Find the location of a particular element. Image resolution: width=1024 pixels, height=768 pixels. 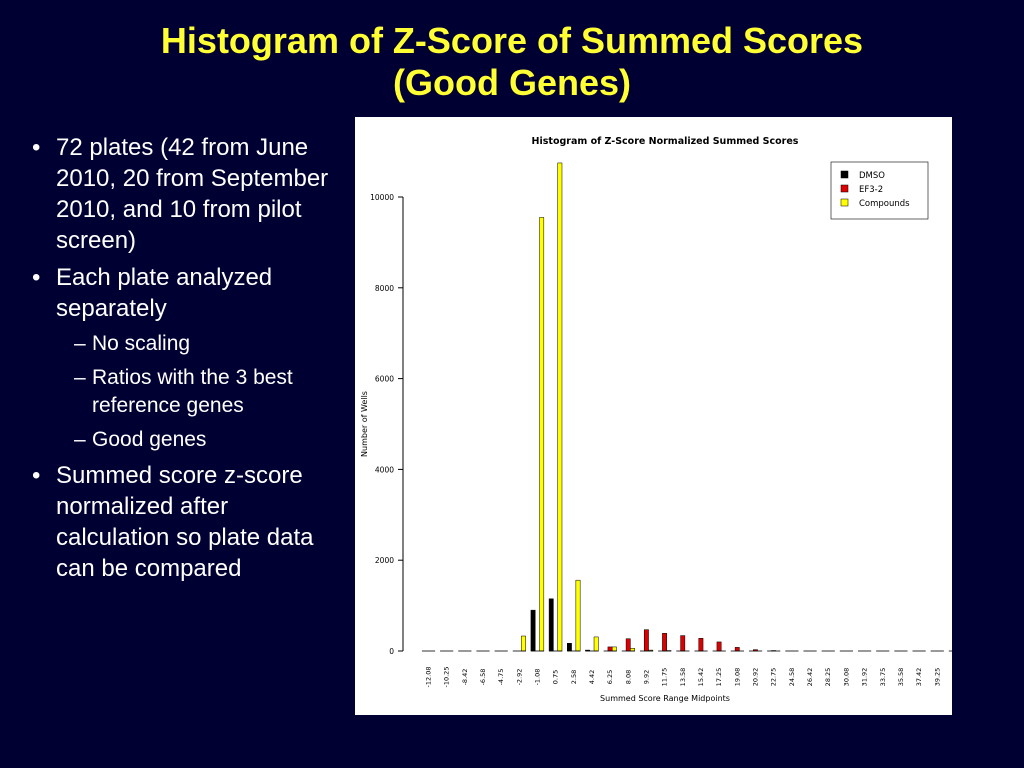

x-tick-label: 28.25 is located at coordinates (828, 677).